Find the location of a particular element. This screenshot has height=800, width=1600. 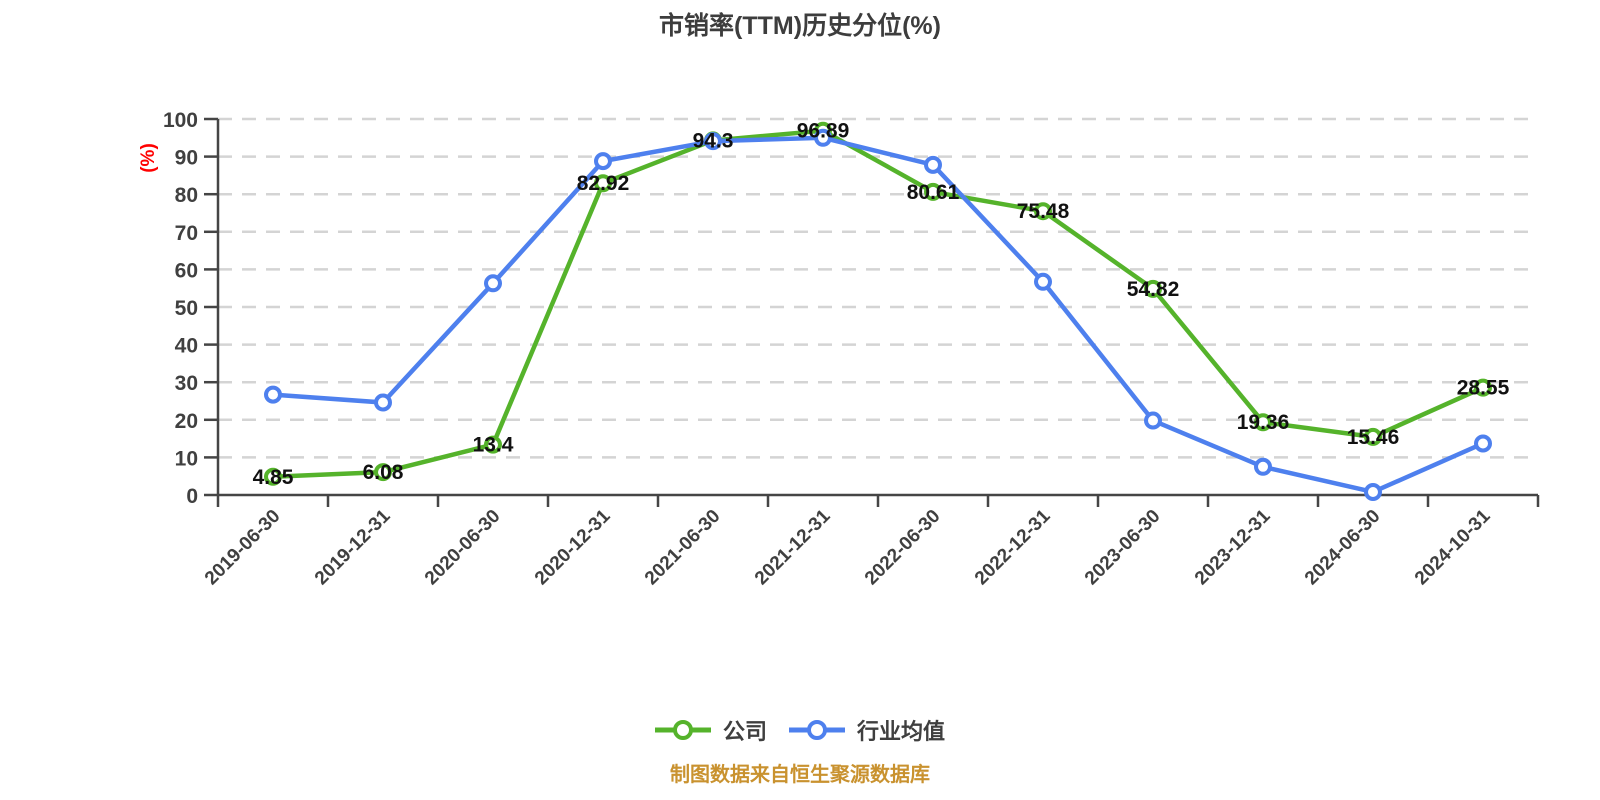

y-axis-tick-label: 0 is located at coordinates (192, 496).